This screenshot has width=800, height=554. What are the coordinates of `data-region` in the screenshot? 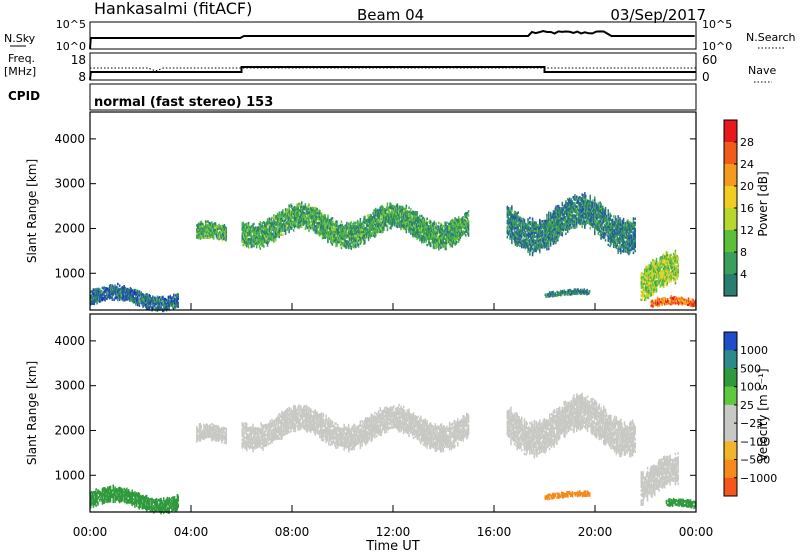 It's located at (659, 275).